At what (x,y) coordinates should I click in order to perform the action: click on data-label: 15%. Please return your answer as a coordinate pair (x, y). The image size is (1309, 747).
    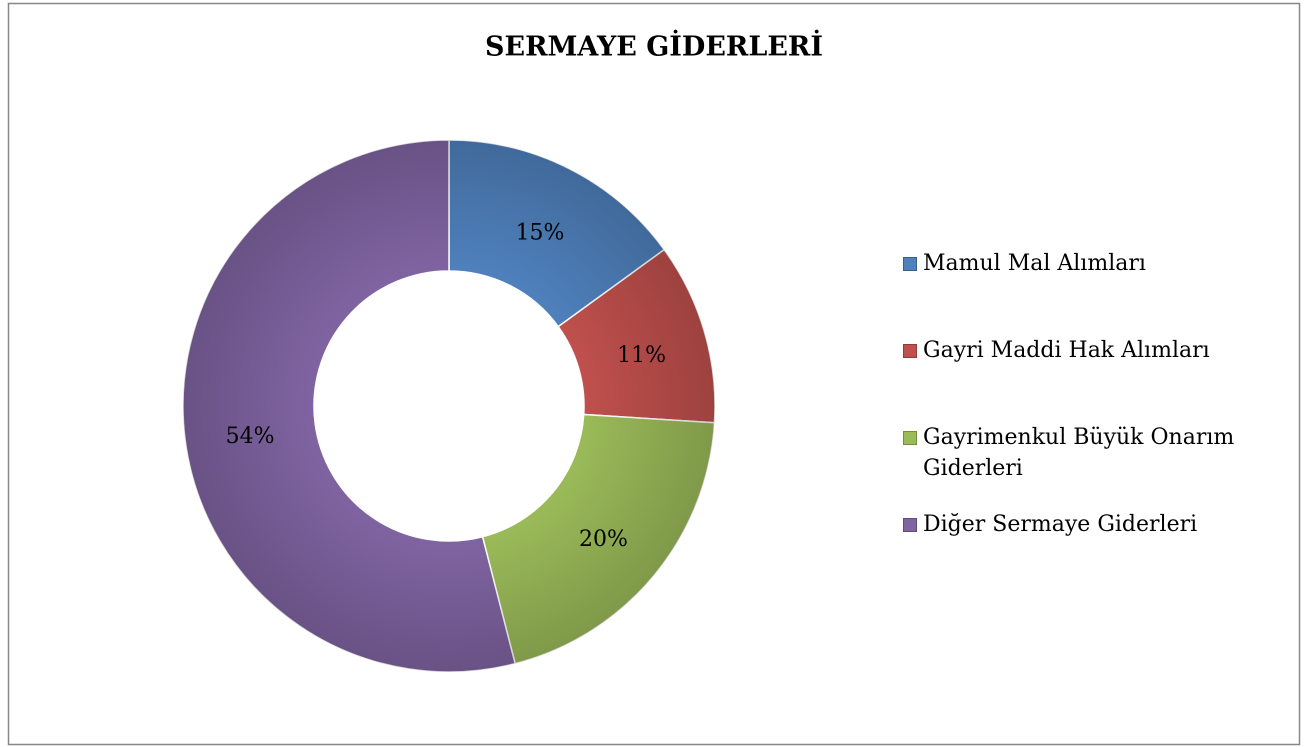
    Looking at the image, I should click on (540, 232).